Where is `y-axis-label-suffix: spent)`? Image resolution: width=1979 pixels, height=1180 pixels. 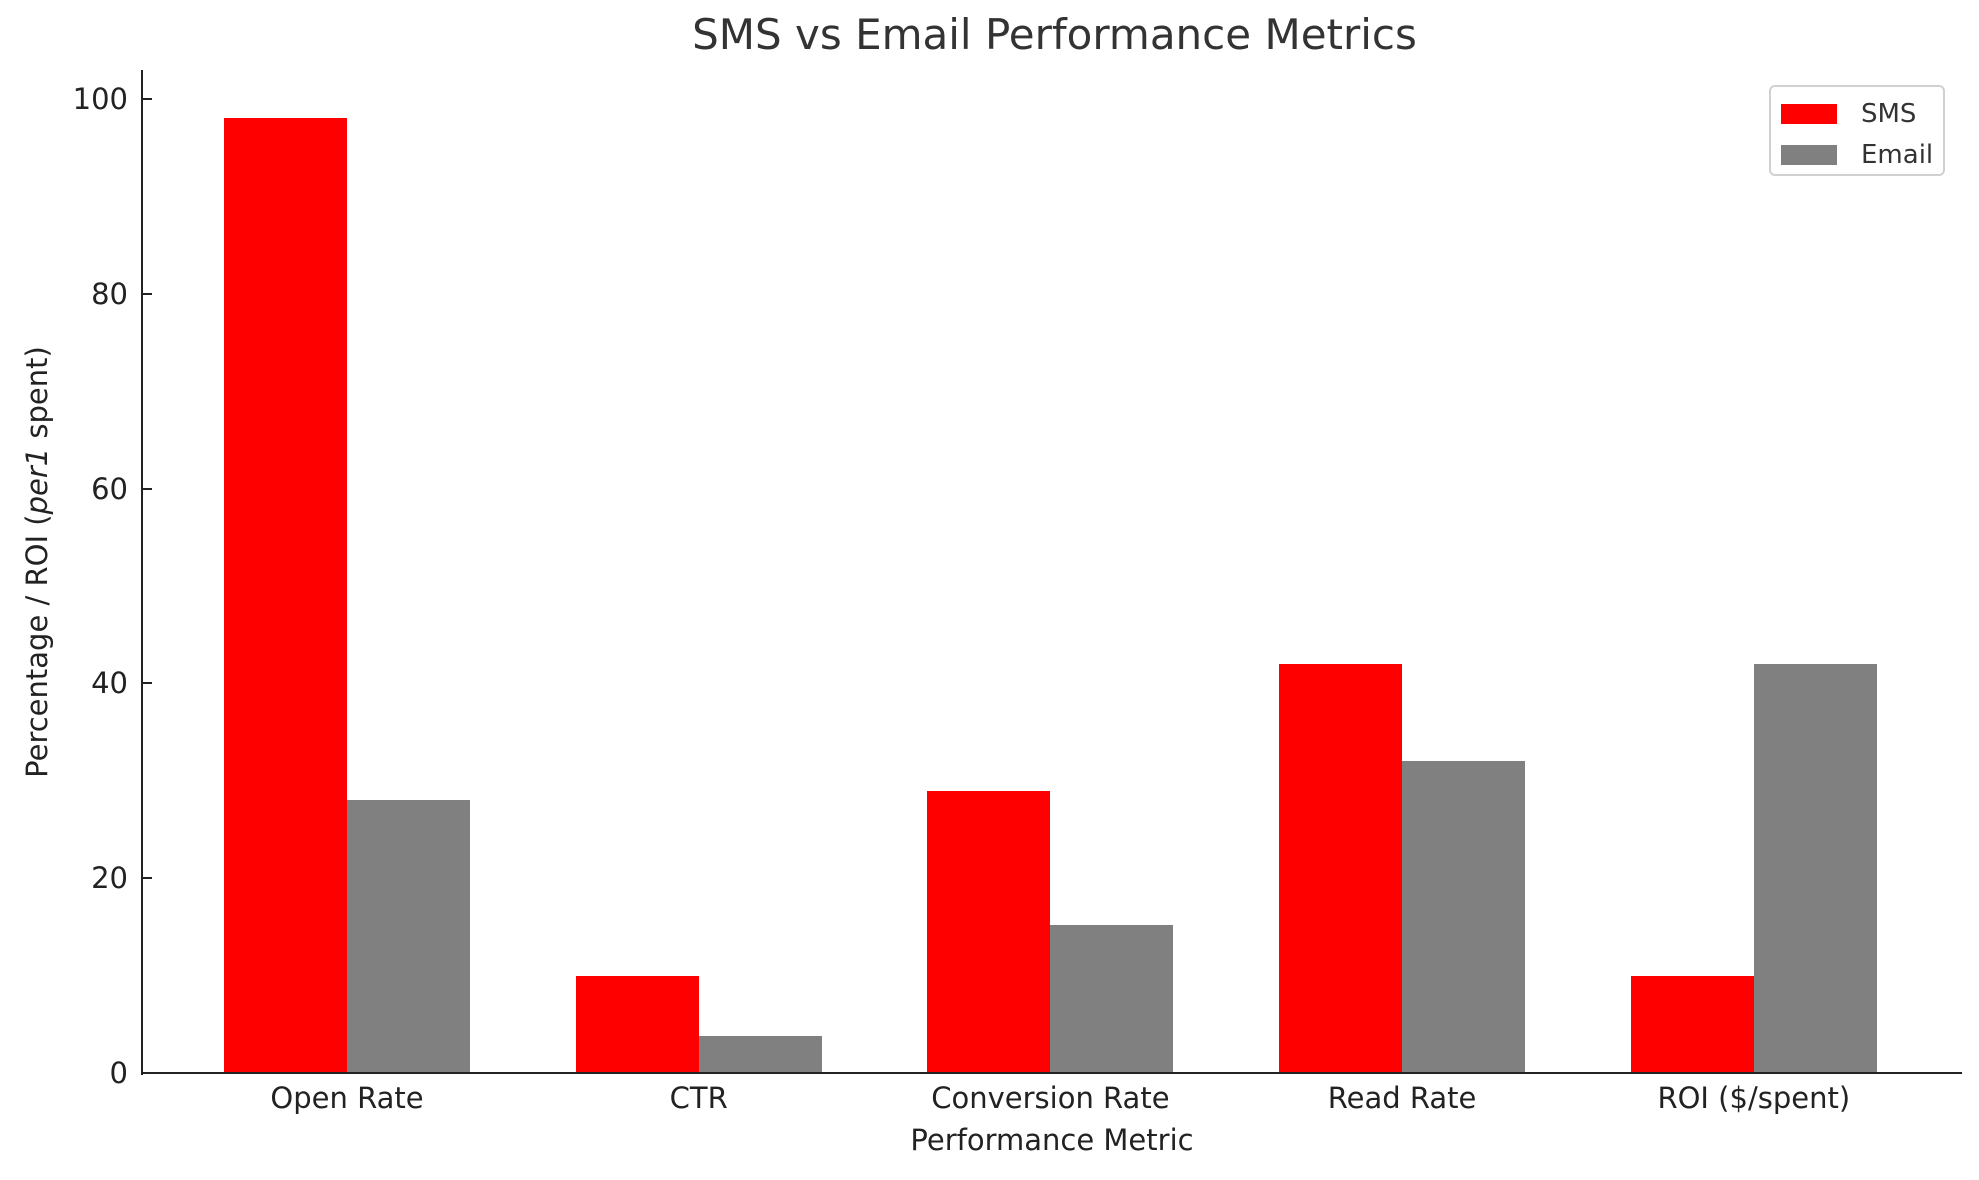
y-axis-label-suffix: spent) is located at coordinates (37, 397).